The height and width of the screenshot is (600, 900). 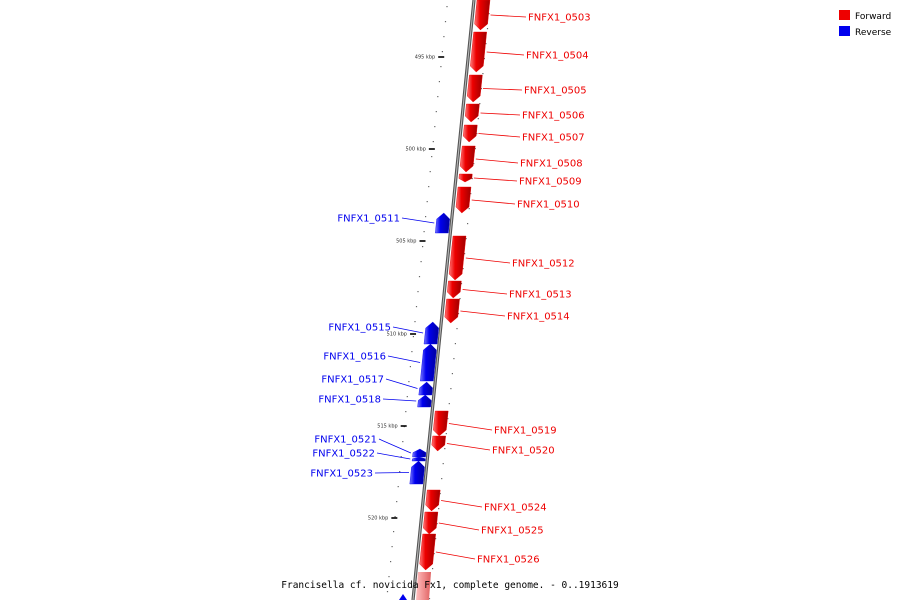 I want to click on gene-label-fnfx1-0510: FNFX1_0510, so click(x=548, y=205).